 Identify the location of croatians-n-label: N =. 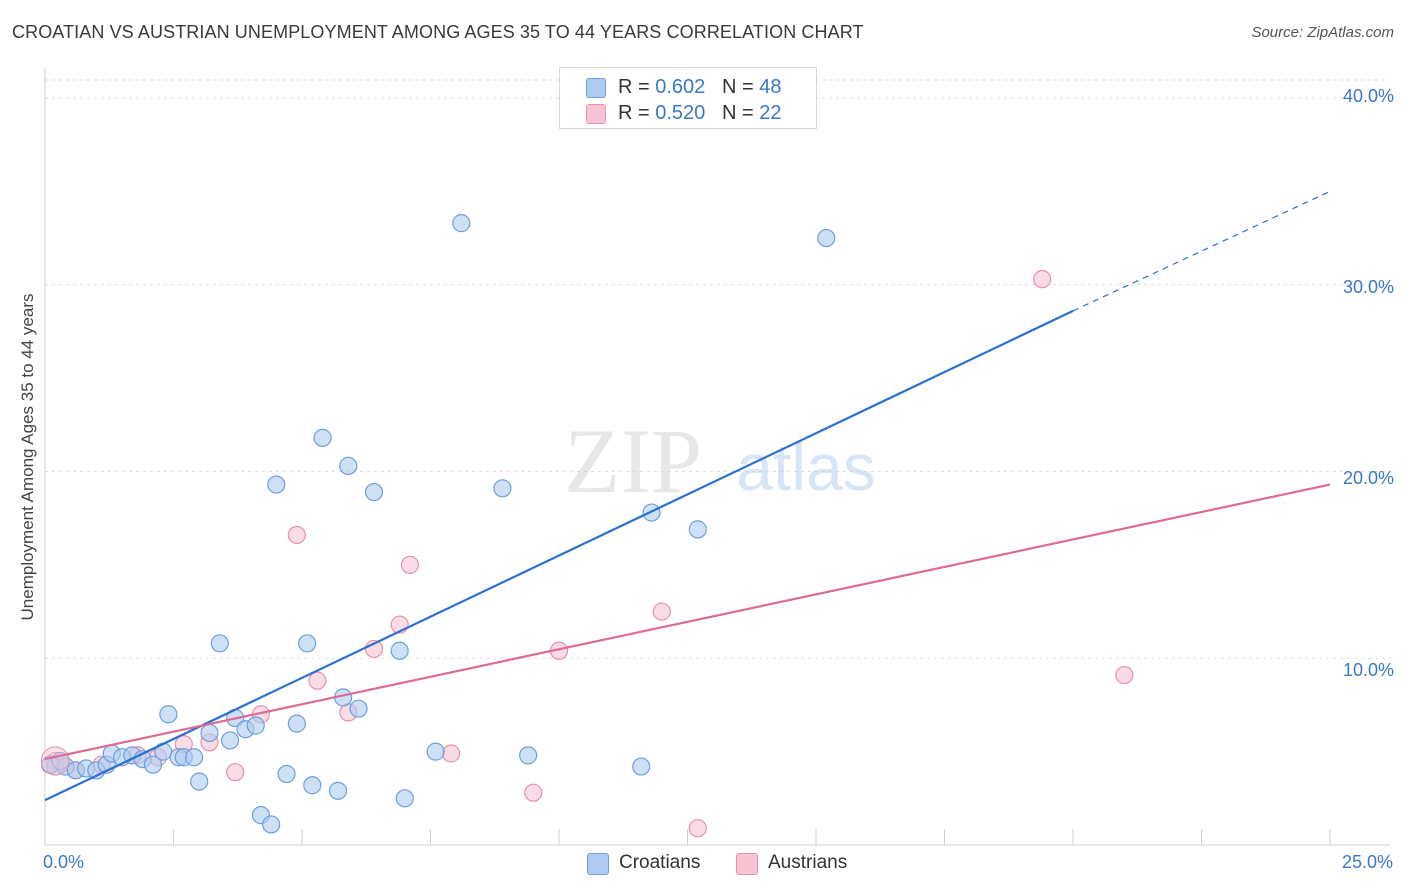
(740, 87).